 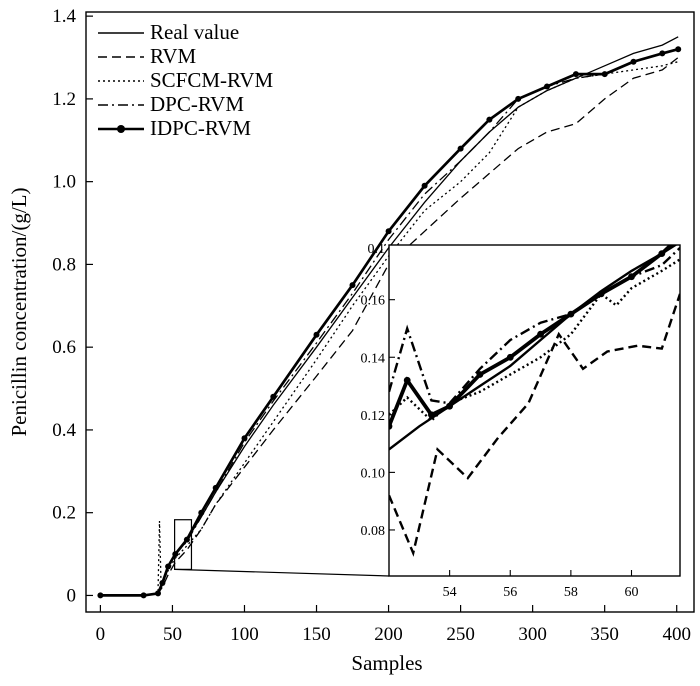 What do you see at coordinates (197, 104) in the screenshot?
I see `legend-label: DPC-RVM` at bounding box center [197, 104].